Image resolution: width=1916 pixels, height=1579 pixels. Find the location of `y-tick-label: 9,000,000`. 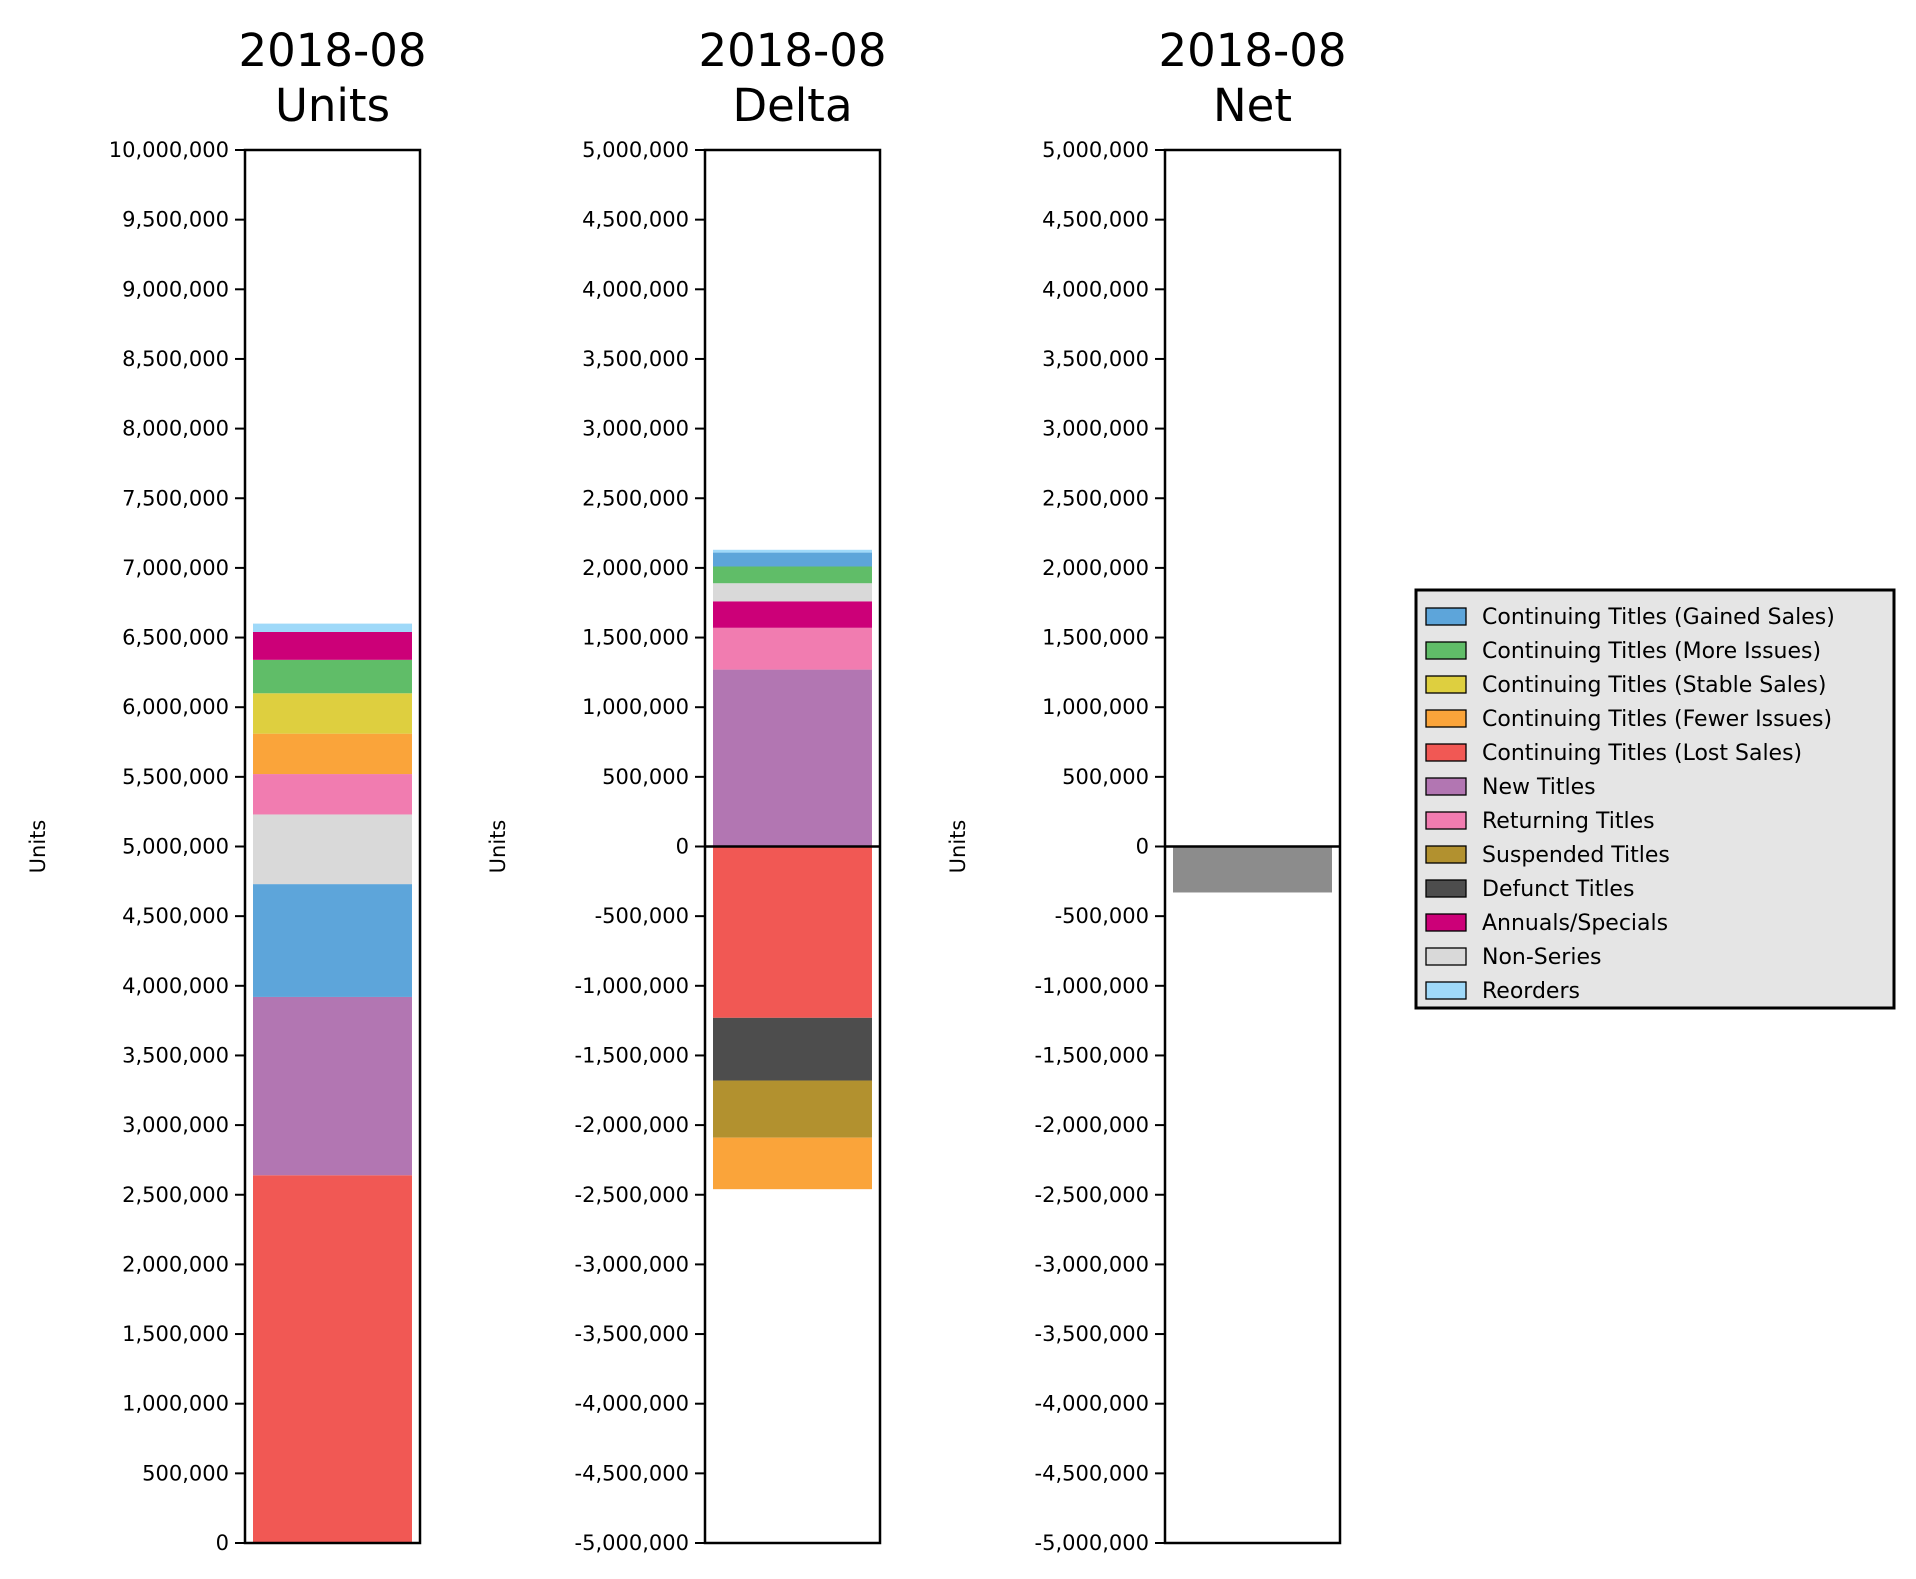

y-tick-label: 9,000,000 is located at coordinates (175, 289).